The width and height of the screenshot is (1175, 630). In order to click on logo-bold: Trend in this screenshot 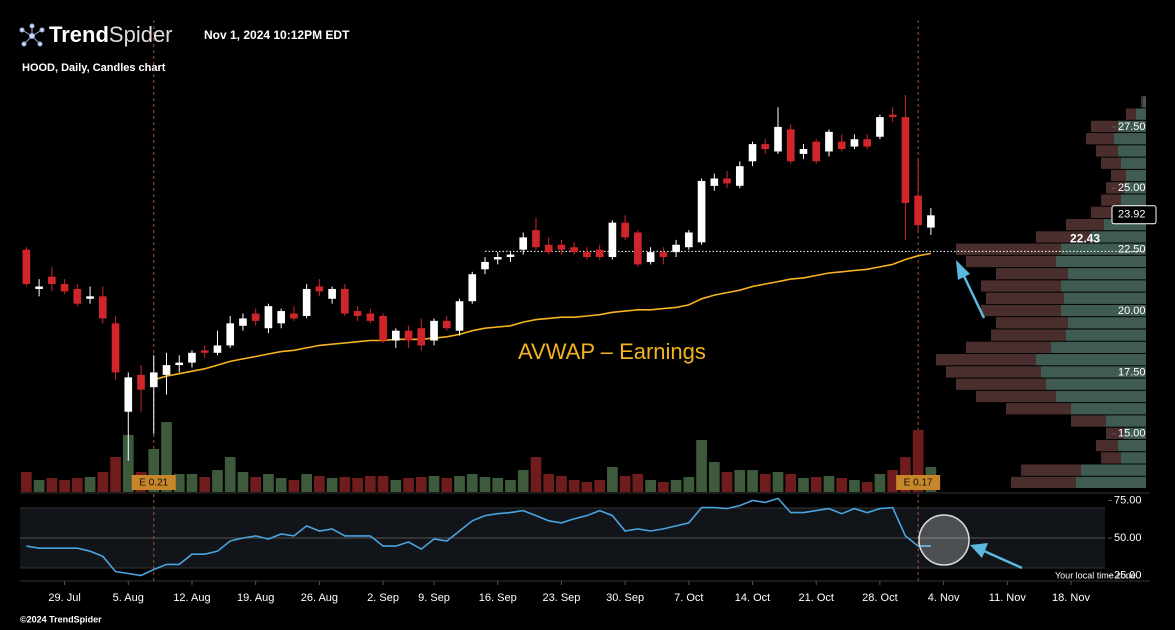, I will do `click(79, 34)`.